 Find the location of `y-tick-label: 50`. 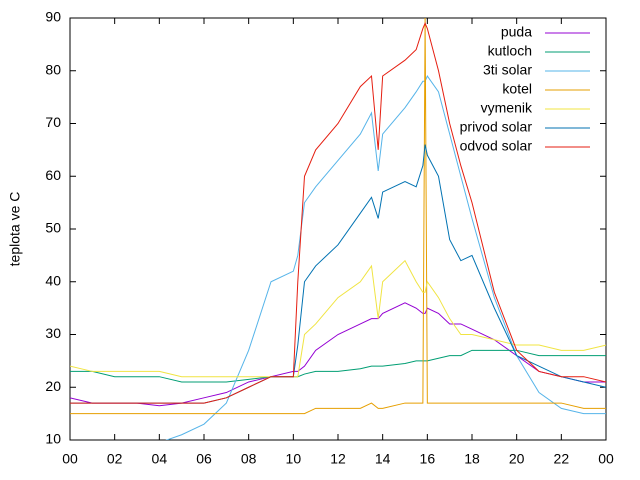

y-tick-label: 50 is located at coordinates (53, 228).